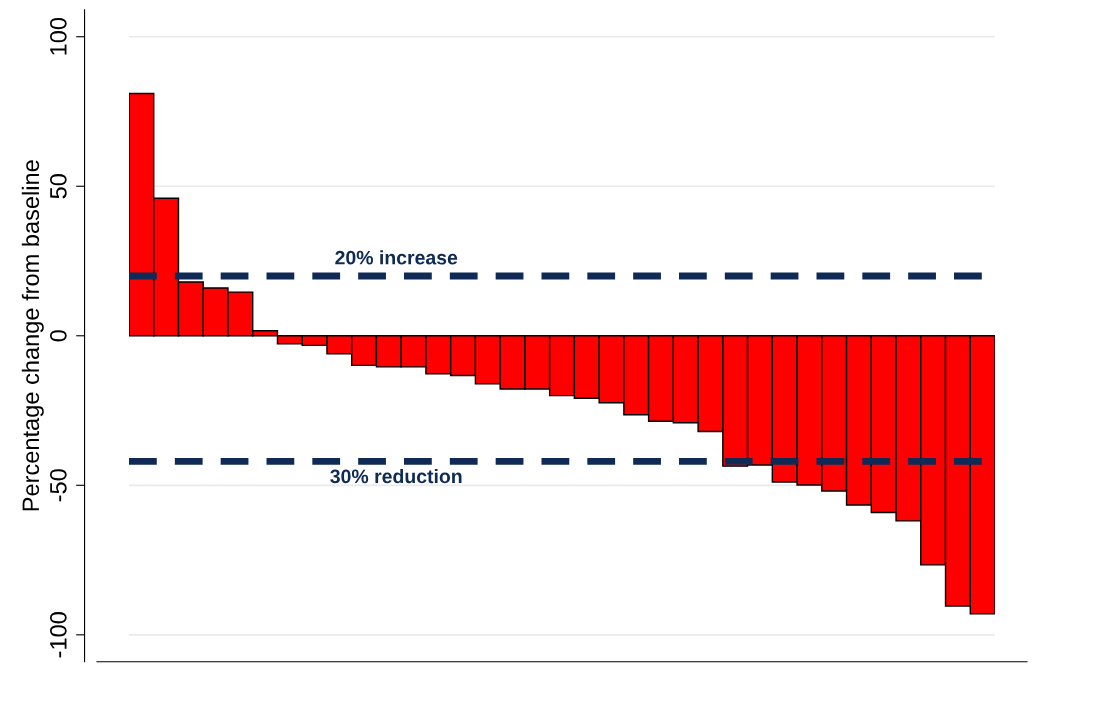 The width and height of the screenshot is (1094, 701). What do you see at coordinates (58, 336) in the screenshot?
I see `y-tick-label: 0` at bounding box center [58, 336].